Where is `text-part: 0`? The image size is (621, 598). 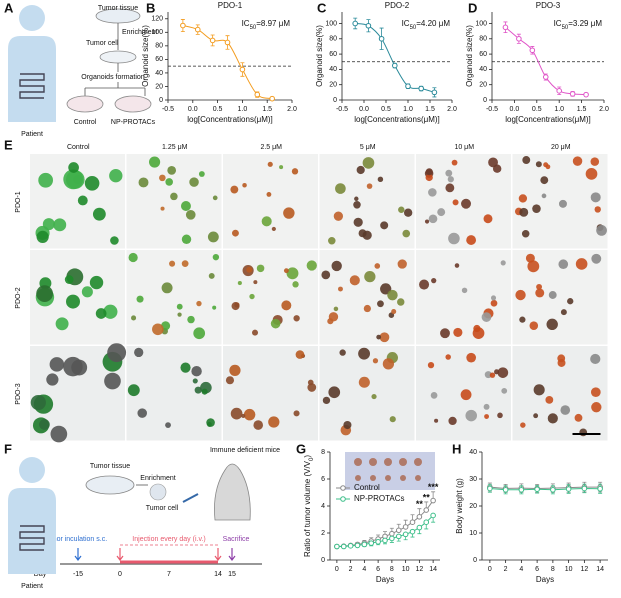
text-part: 0 is located at coordinates (312, 459).